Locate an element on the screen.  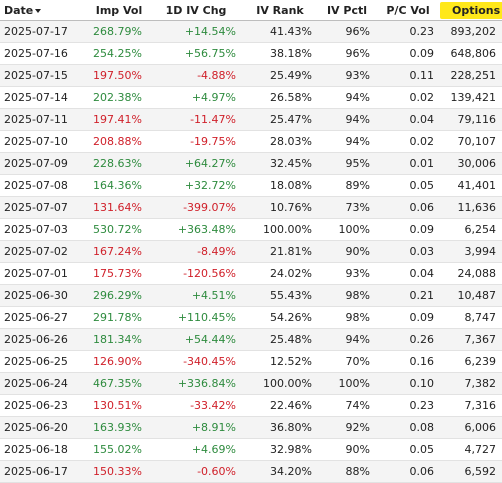
column-header-options-vol: Options Vol is located at coordinates (471, 10).